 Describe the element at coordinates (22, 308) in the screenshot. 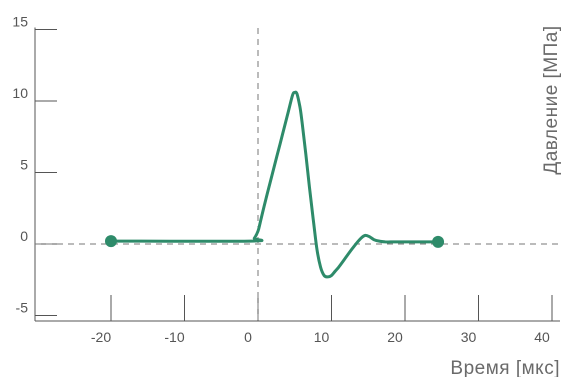

I see `y-tick-label: -5` at that location.